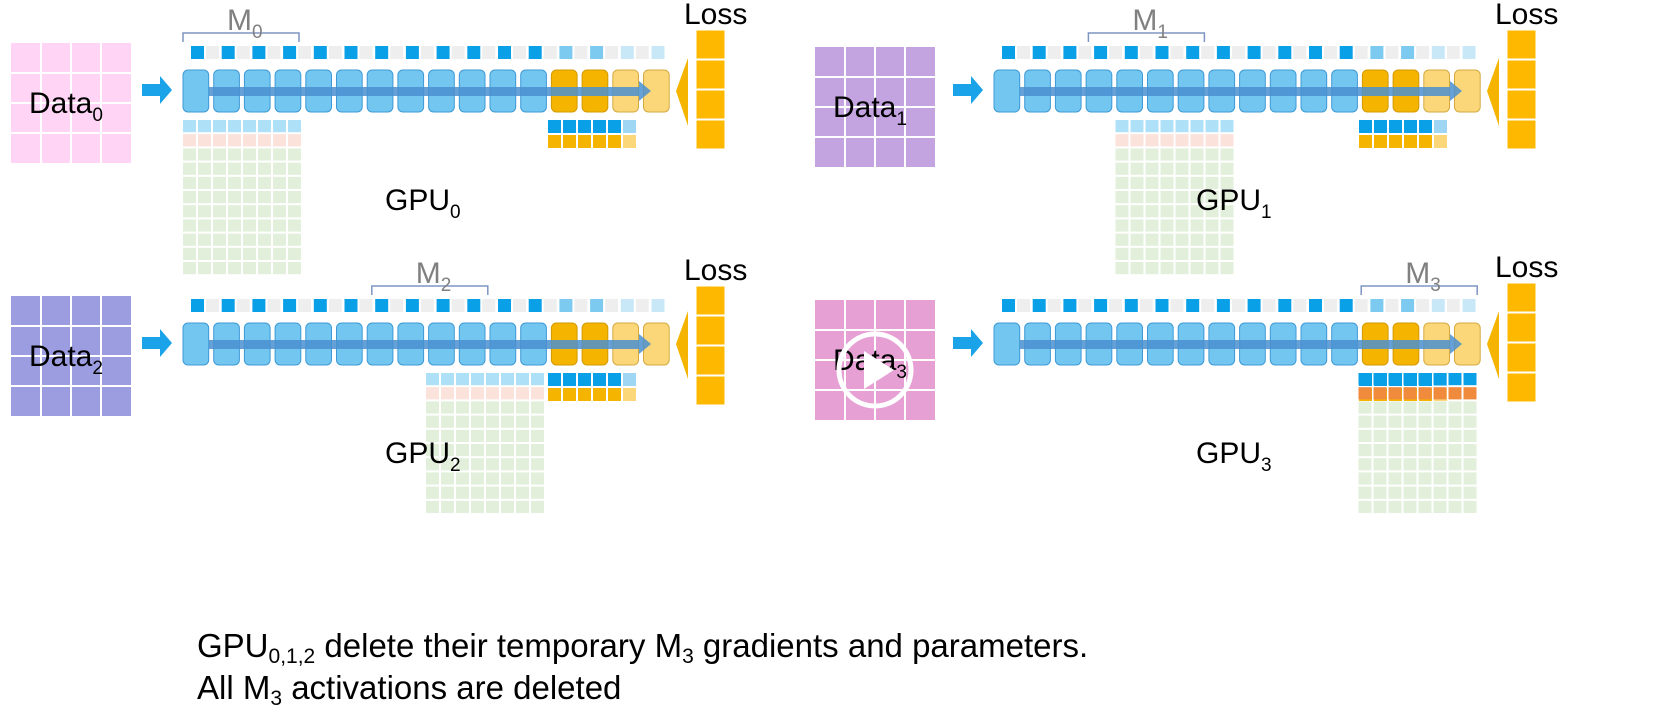  What do you see at coordinates (242, 197) in the screenshot?
I see `memory-grid` at bounding box center [242, 197].